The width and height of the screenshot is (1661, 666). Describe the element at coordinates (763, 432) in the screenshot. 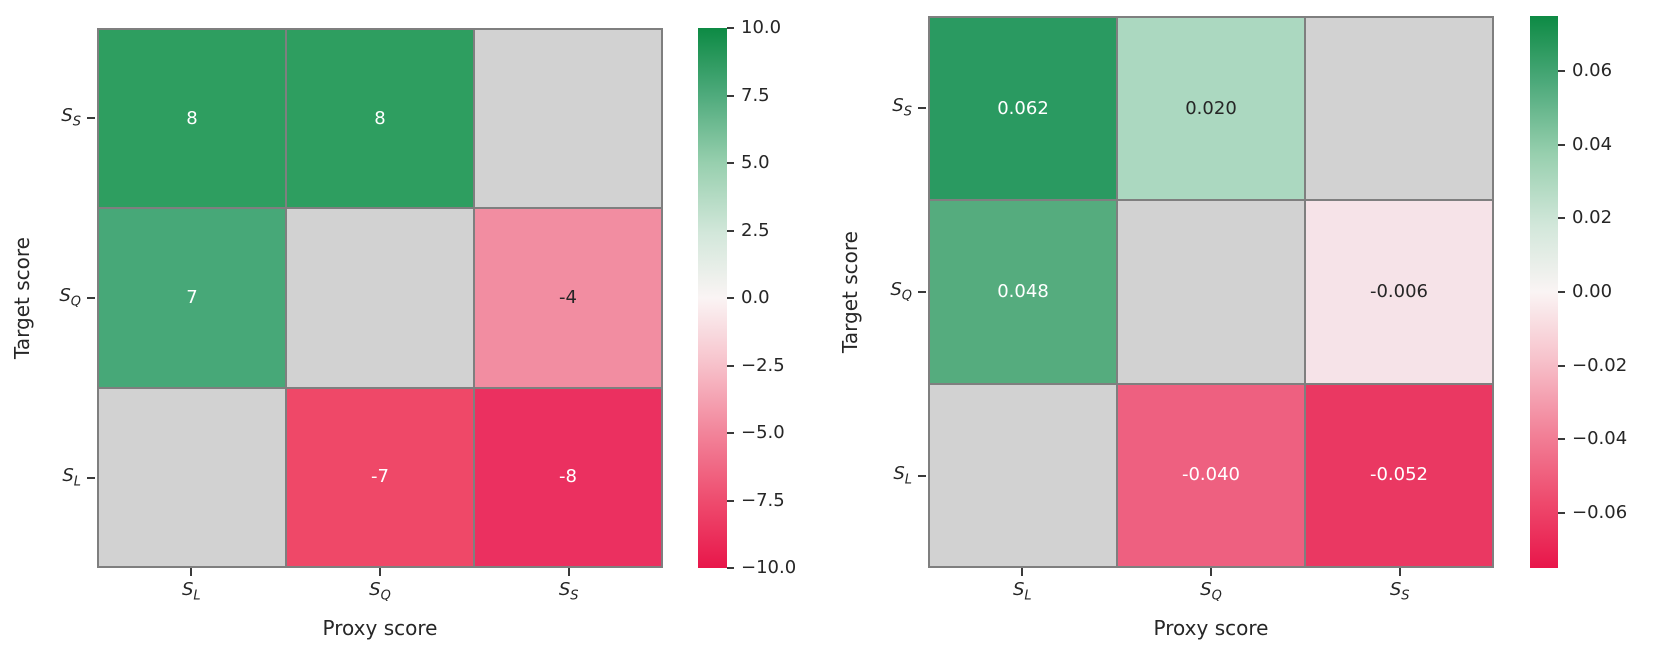

I see `colorbar-tick-label: −5.0` at that location.